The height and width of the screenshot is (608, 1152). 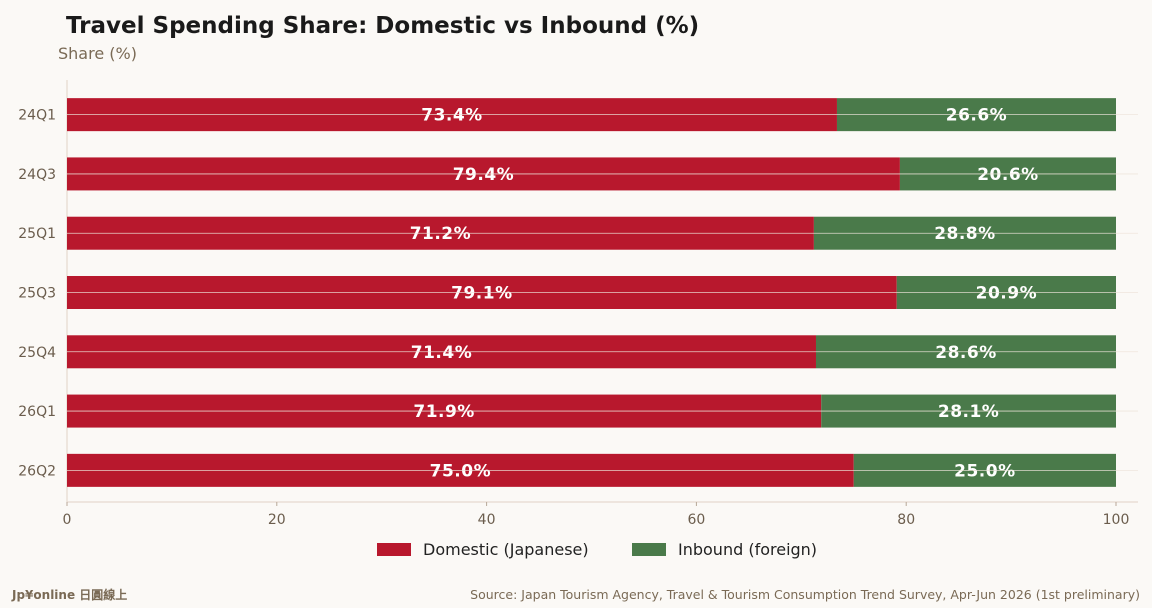 I want to click on y-tick-label: 24Q3, so click(x=37, y=175).